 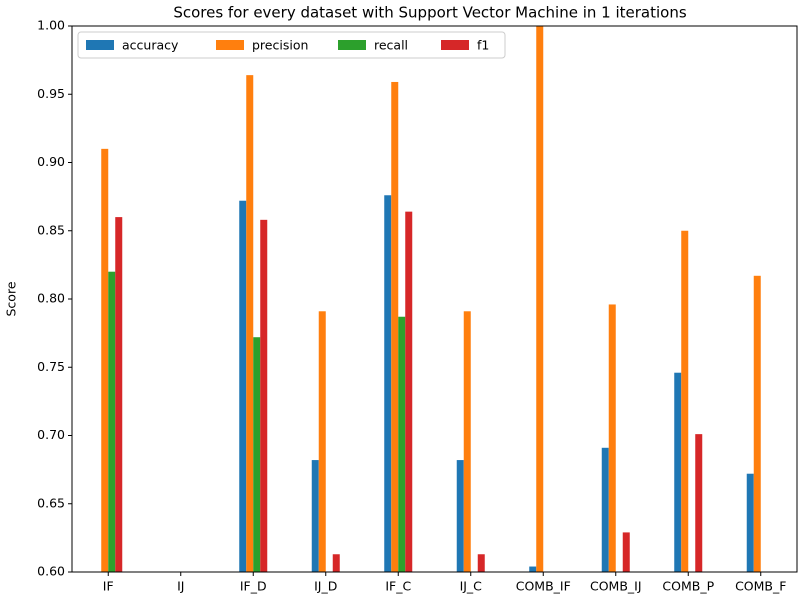 I want to click on x-tick-label: IF_C, so click(x=398, y=586).